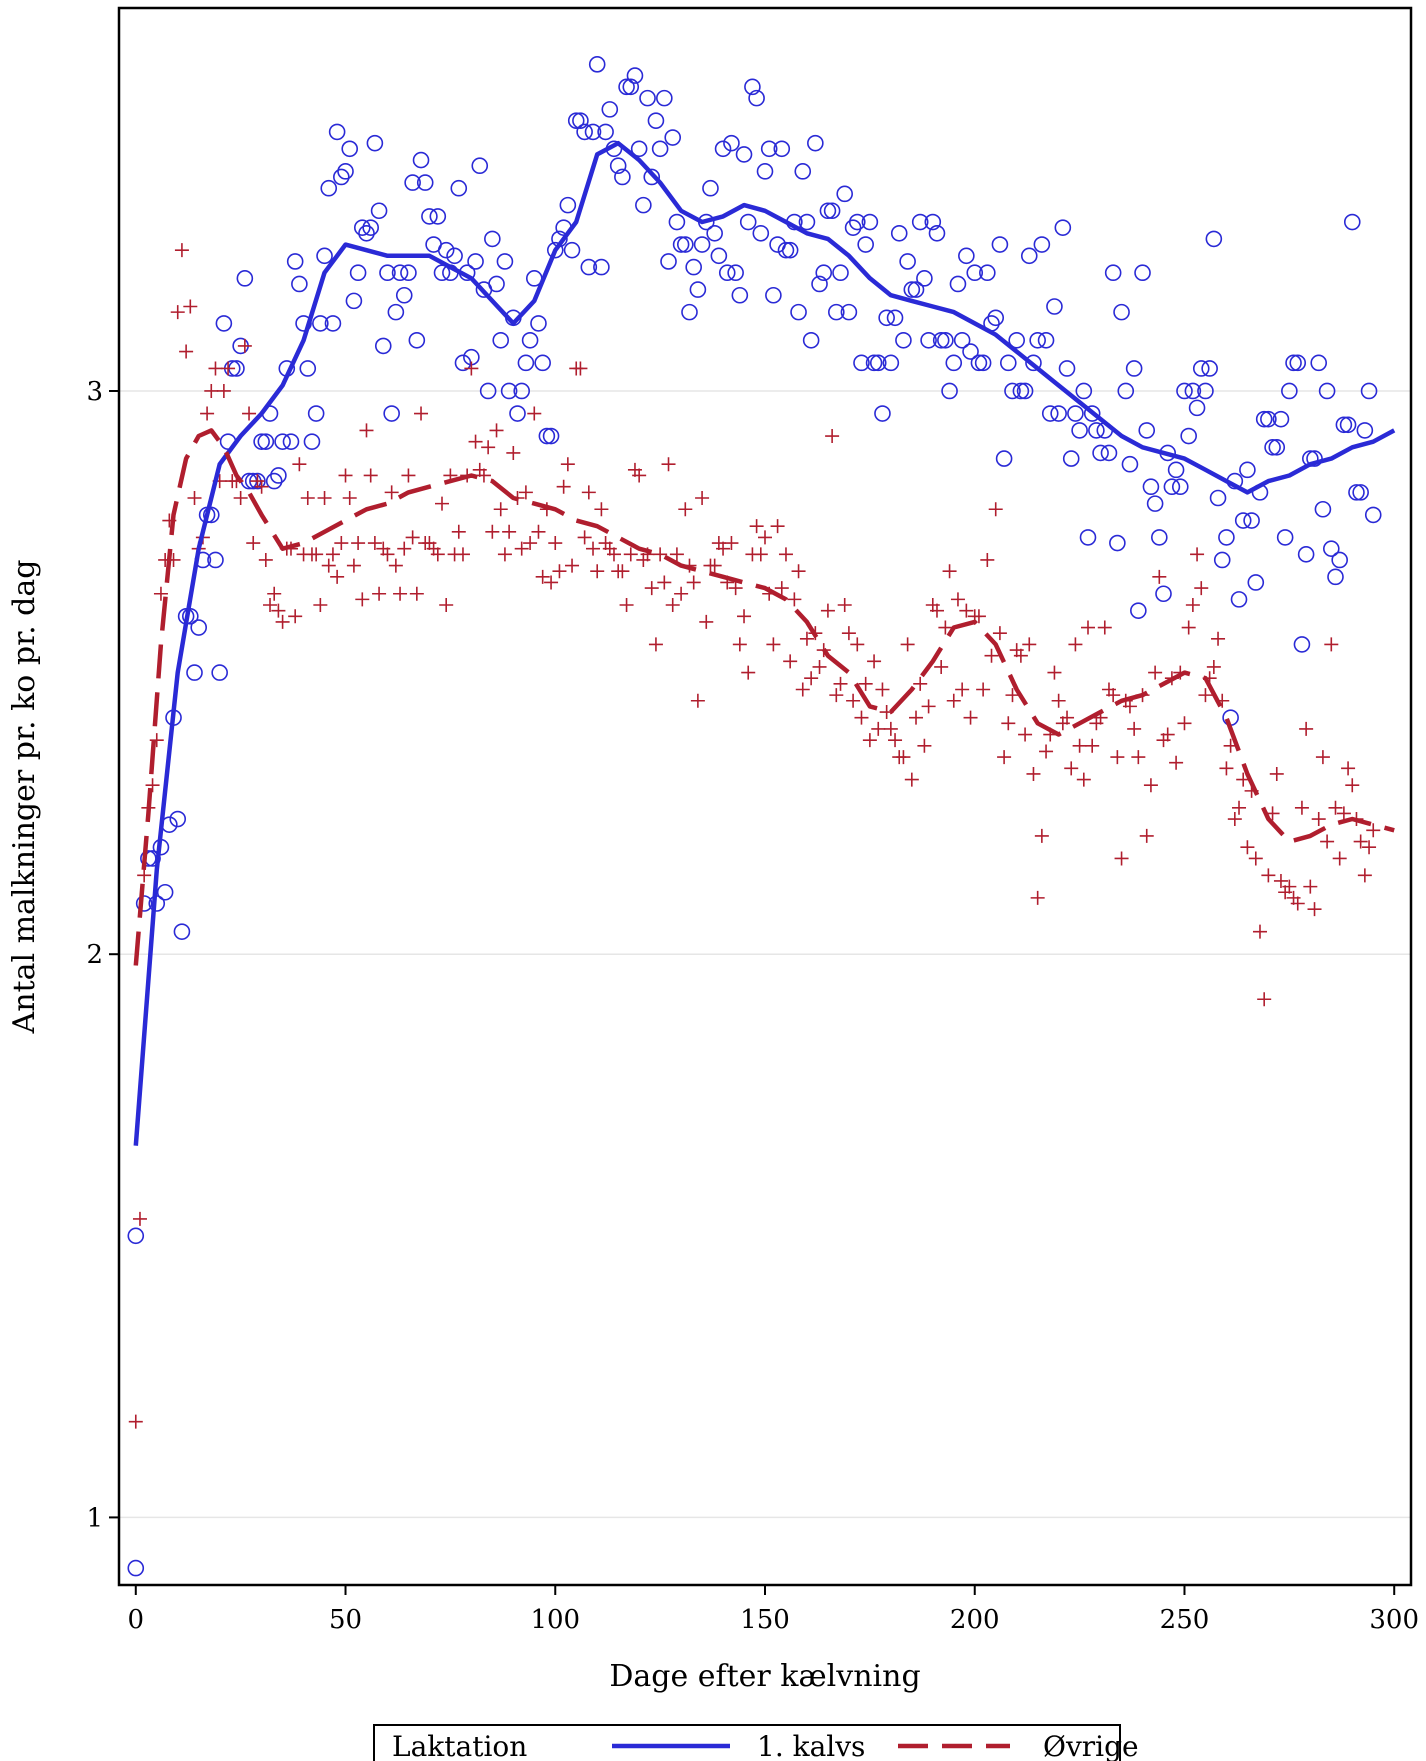  I want to click on y-axis-title: Antal malkninger pr. ko pr. dag, so click(24, 797).